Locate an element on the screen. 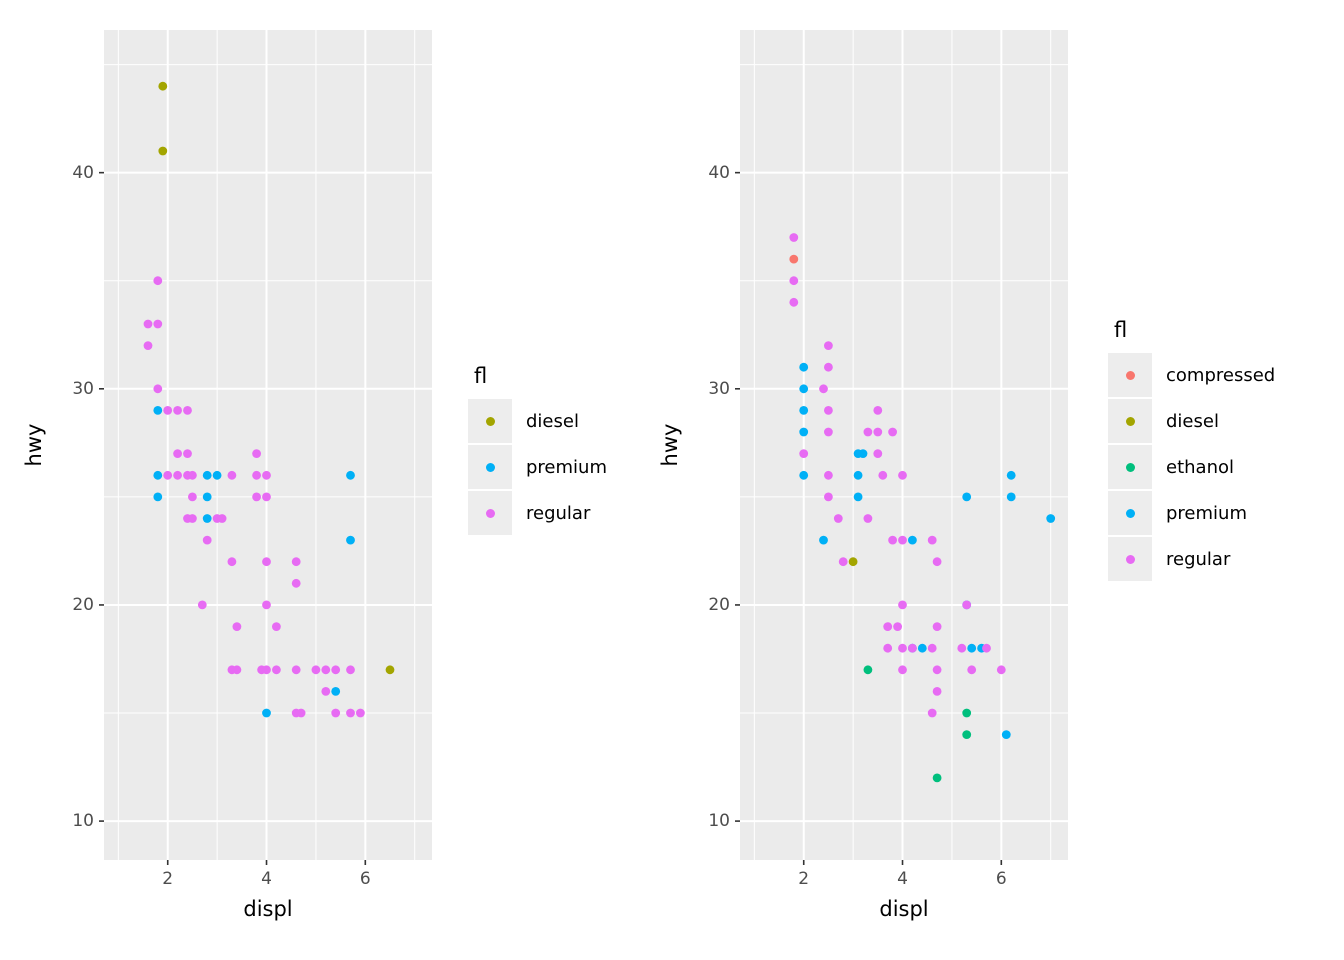 This screenshot has height=960, width=1344. legend-item-premium: premium is located at coordinates (537, 467).